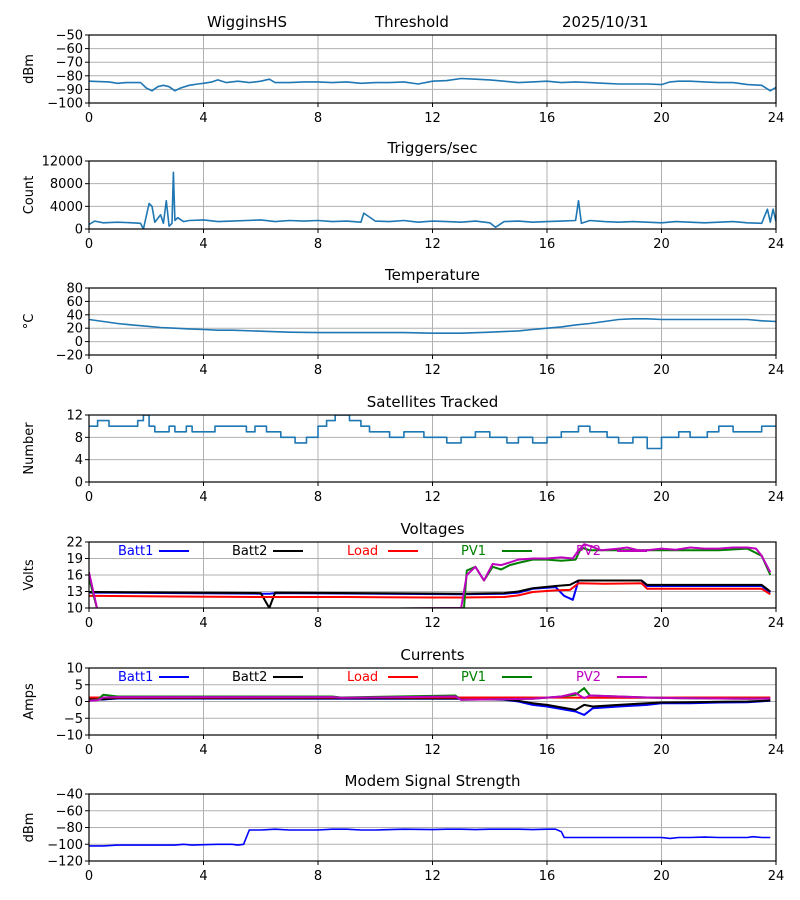 The image size is (800, 900). I want to click on y-axis-label: dBm, so click(29, 828).